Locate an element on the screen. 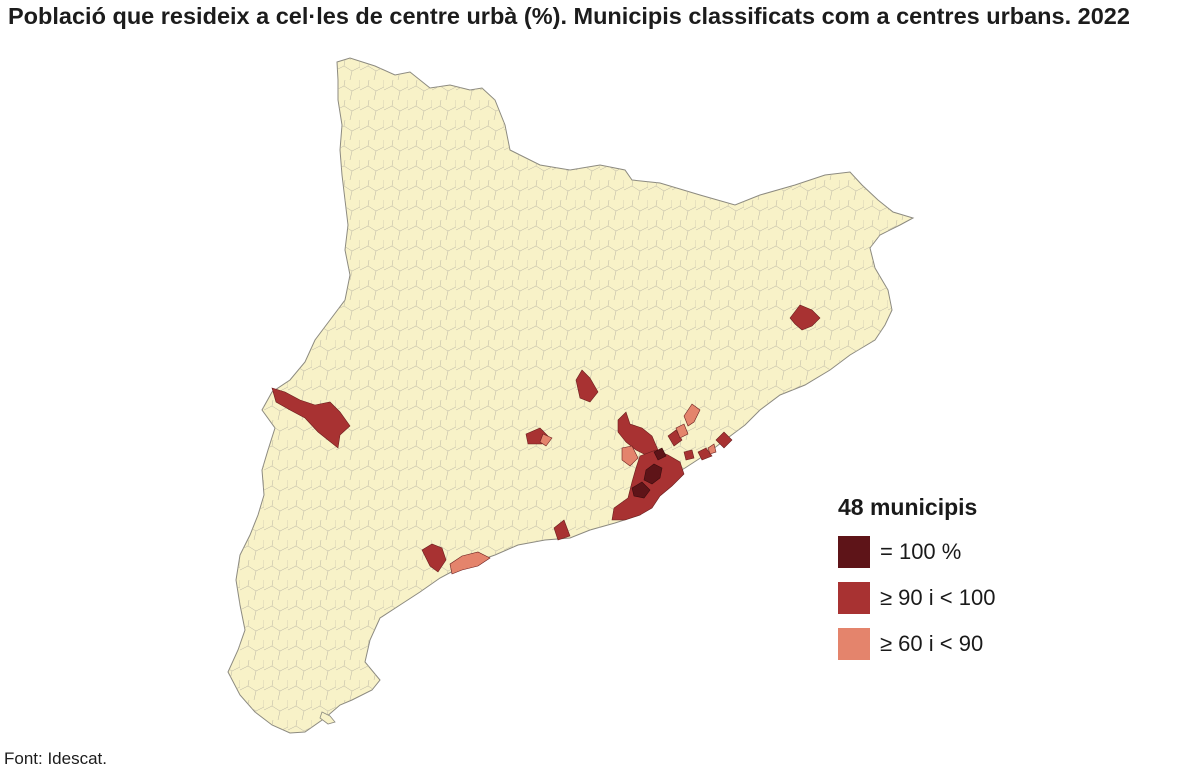 The height and width of the screenshot is (773, 1200). legend-label-90-100: ≥ 90 i < 100 is located at coordinates (938, 597).